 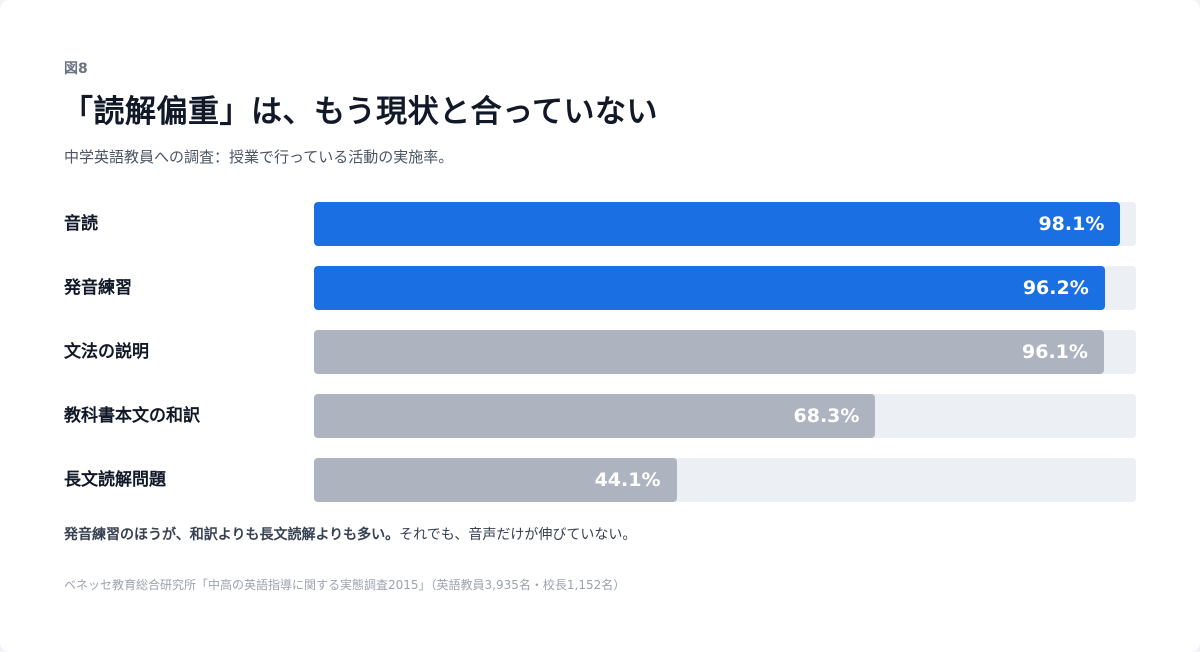 I want to click on bar-value-label: 44.1%, so click(x=627, y=480).